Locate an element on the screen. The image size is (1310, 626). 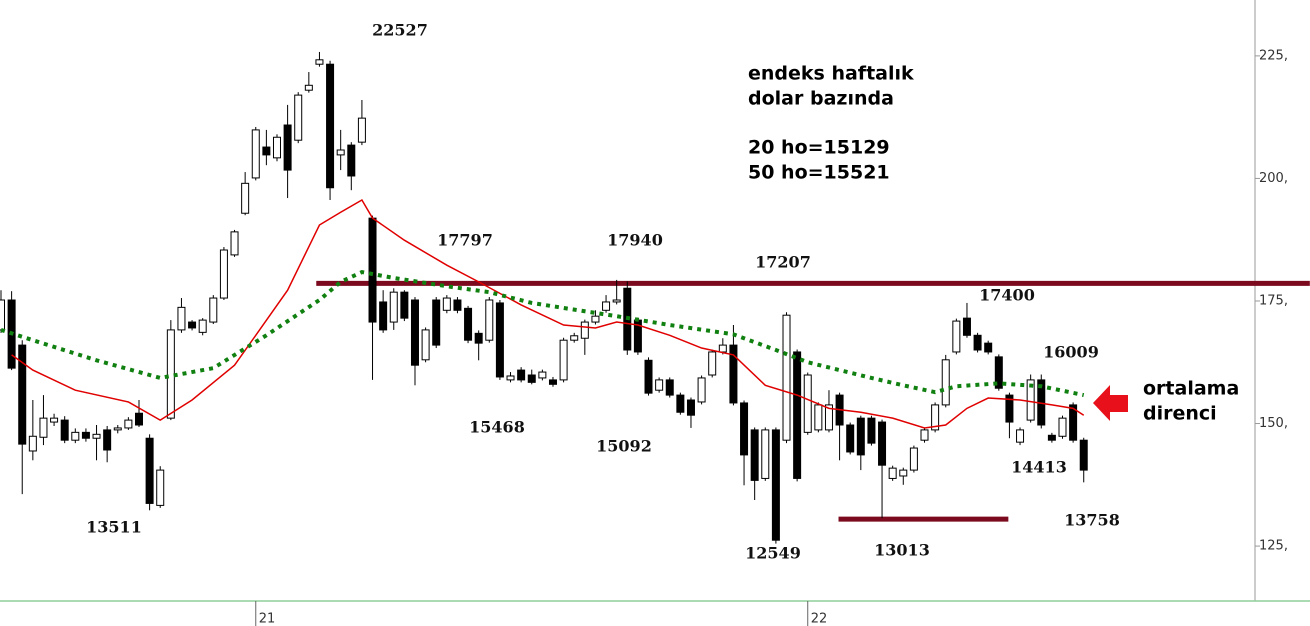
annotation: 13758 is located at coordinates (1092, 520).